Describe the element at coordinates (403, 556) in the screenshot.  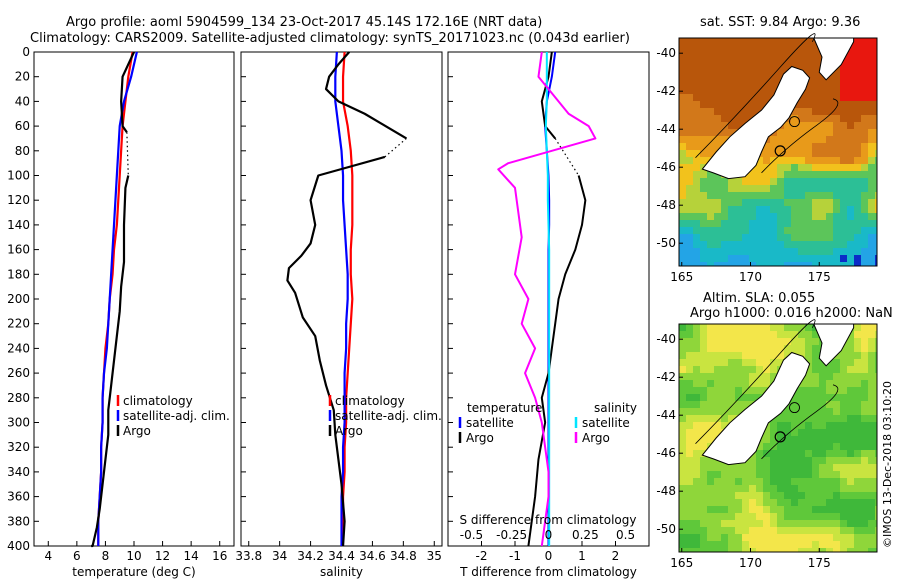
I see `x-tick-label: 34.8` at that location.